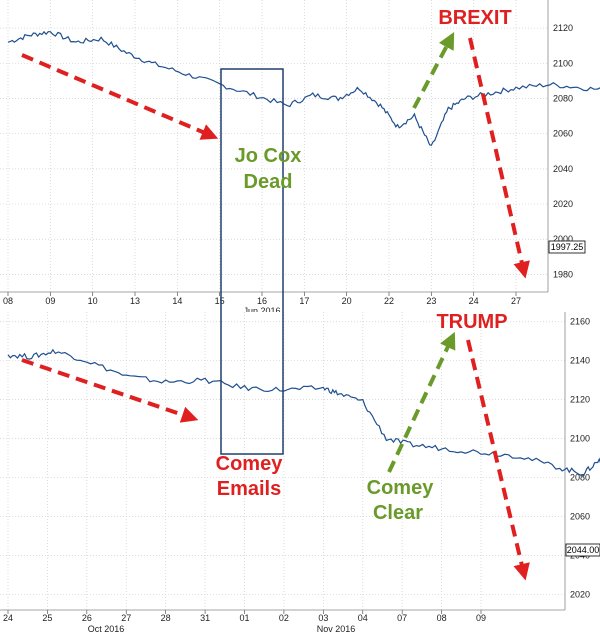 This screenshot has height=639, width=600. Describe the element at coordinates (135, 301) in the screenshot. I see `x-tick-label: 13` at that location.